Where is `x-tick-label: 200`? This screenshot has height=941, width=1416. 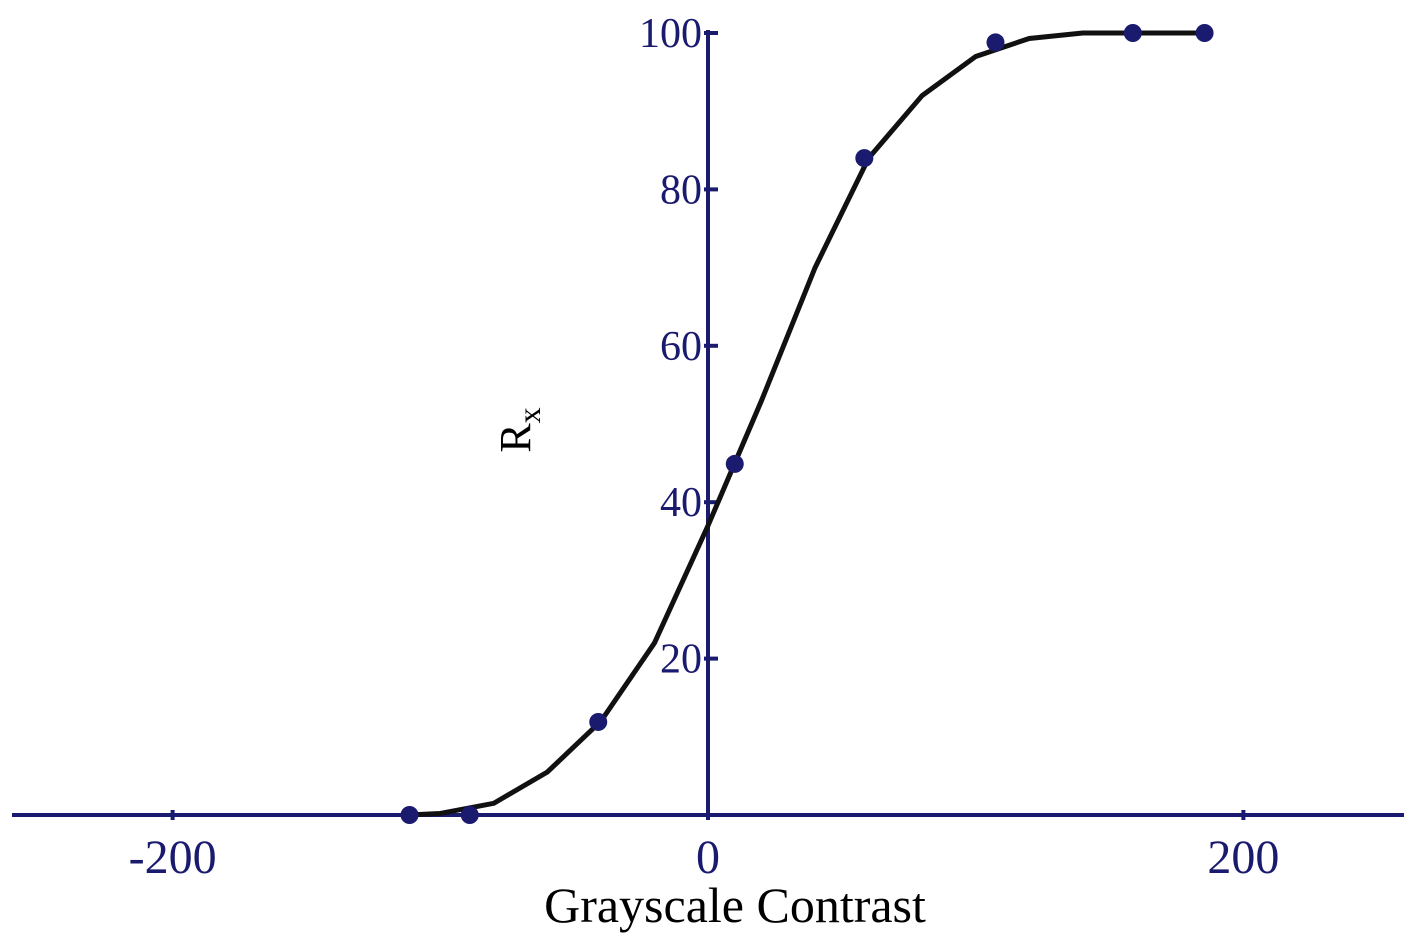
x-tick-label: 200 is located at coordinates (1243, 857).